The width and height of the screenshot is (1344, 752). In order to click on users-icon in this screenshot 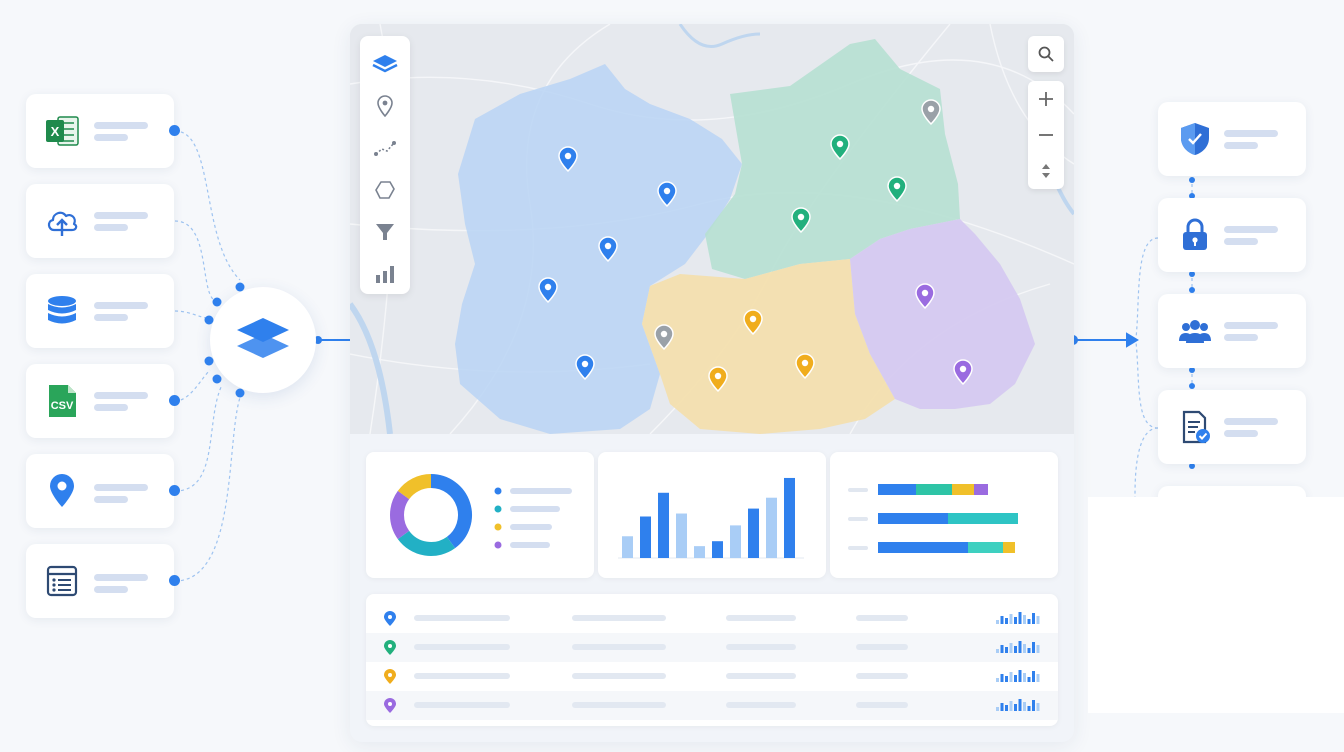, I will do `click(1195, 331)`.